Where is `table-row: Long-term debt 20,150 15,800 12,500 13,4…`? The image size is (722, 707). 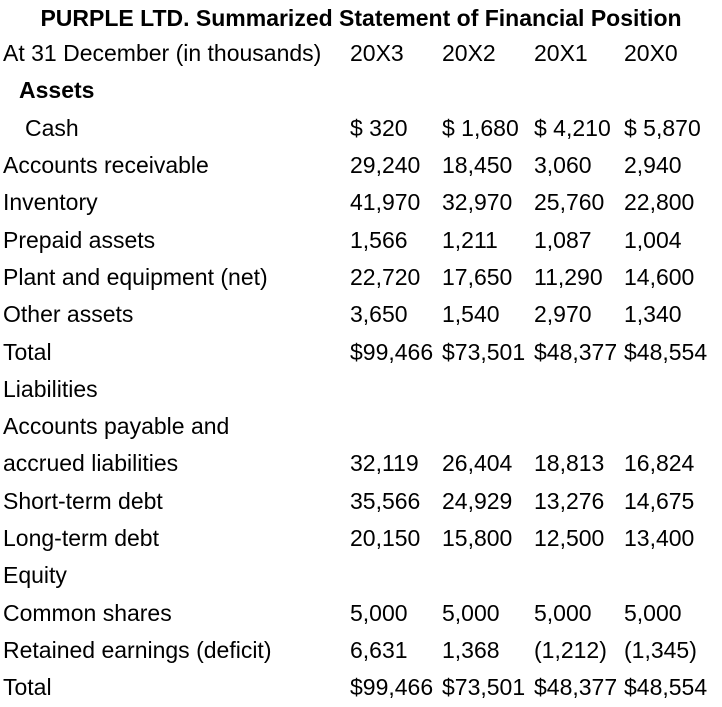
table-row: Long-term debt 20,150 15,800 12,500 13,4… is located at coordinates (361, 538).